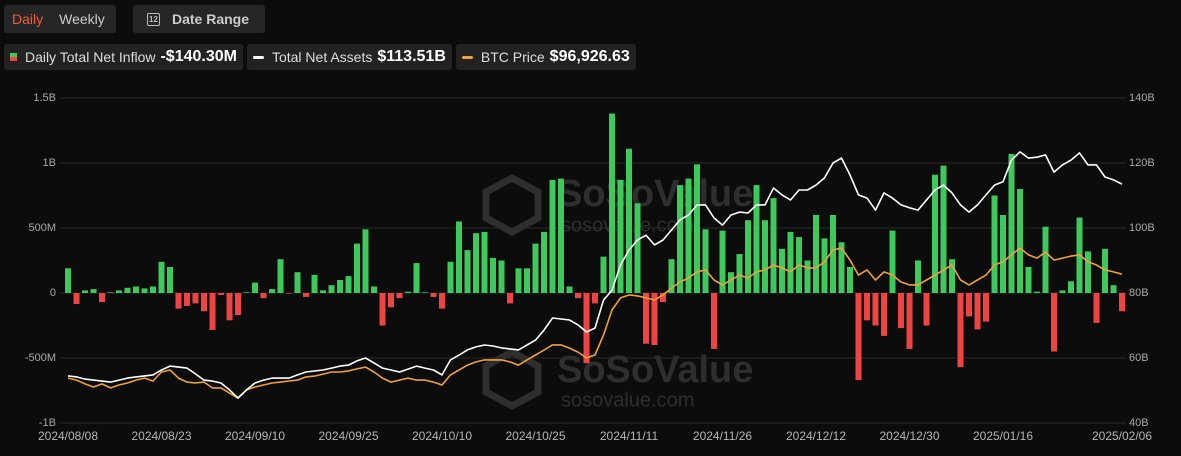  Describe the element at coordinates (545, 57) in the screenshot. I see `legend-item: BTC Price $96,926.63` at that location.